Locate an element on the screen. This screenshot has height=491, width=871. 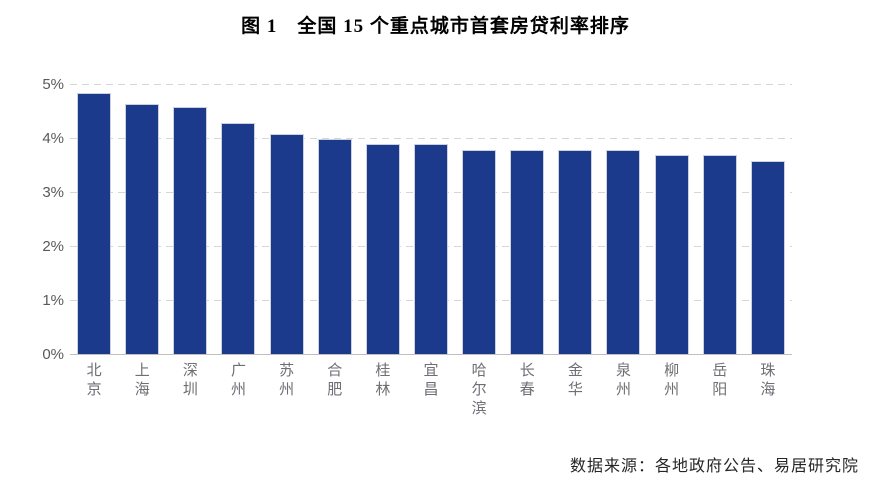
bar-泉州 is located at coordinates (623, 252).